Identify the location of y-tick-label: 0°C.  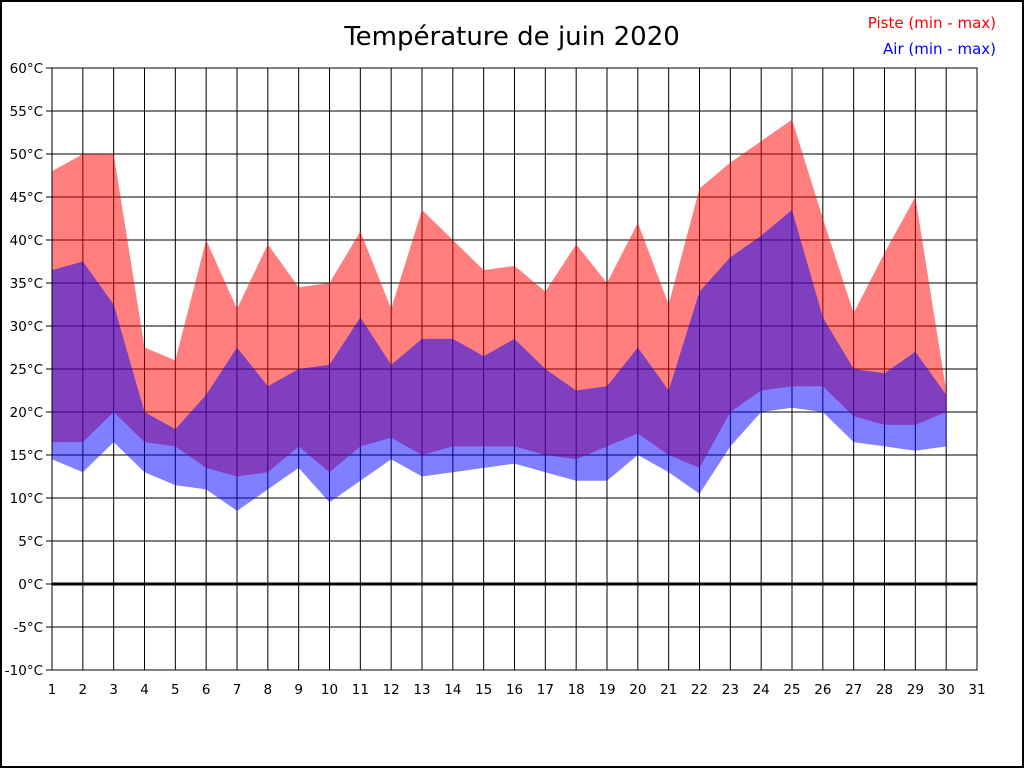
(30, 585).